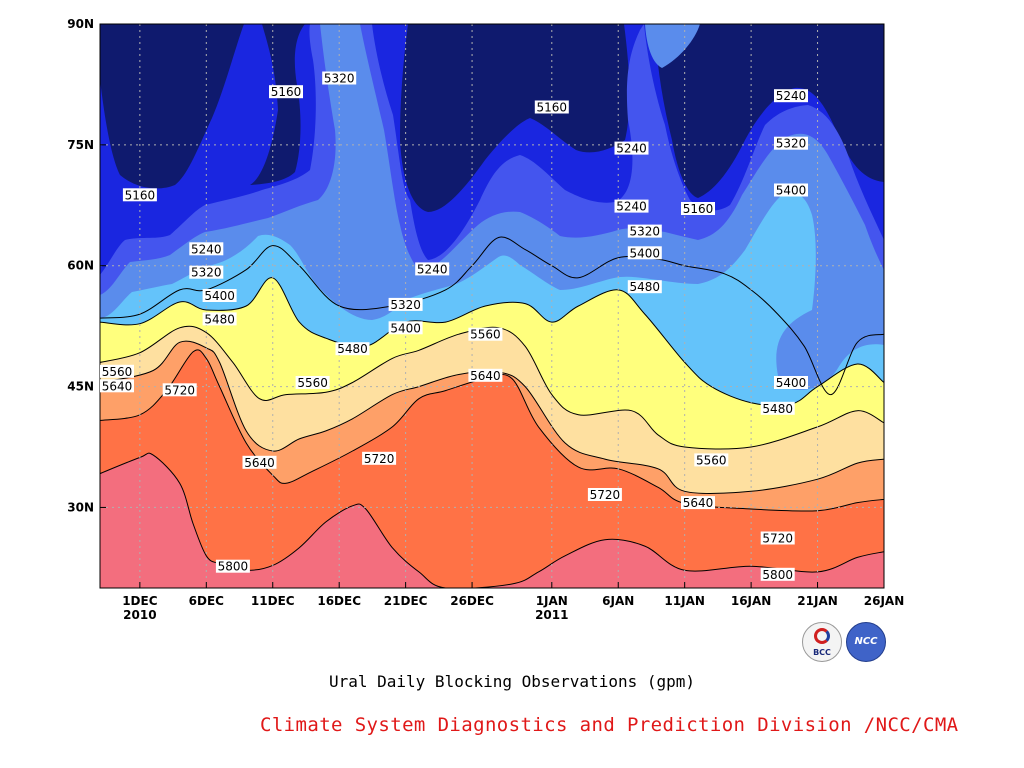 The image size is (1024, 768). I want to click on contour-label-text: 5480, so click(352, 349).